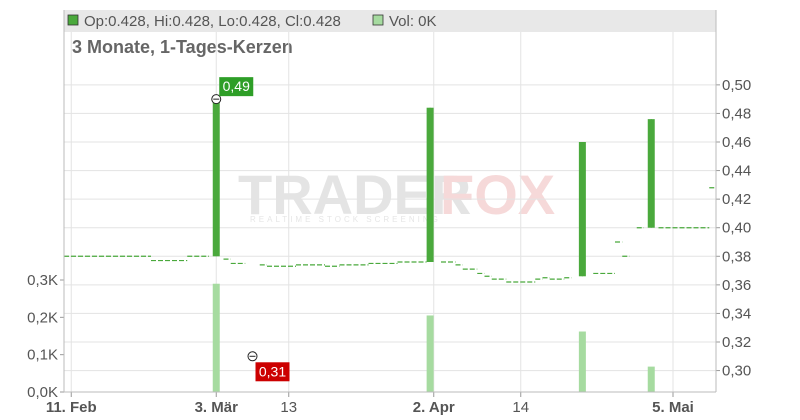 This screenshot has height=420, width=800. Describe the element at coordinates (250, 229) in the screenshot. I see `annotations: 0,49 0,31` at that location.